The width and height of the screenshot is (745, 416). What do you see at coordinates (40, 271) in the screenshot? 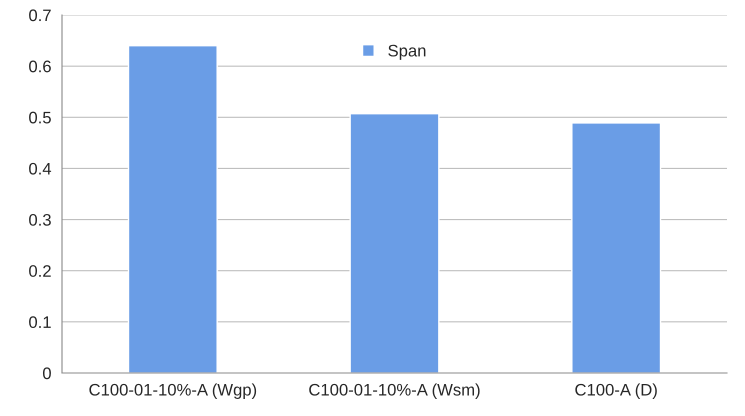
I see `y-tick-label: 0.2` at bounding box center [40, 271].